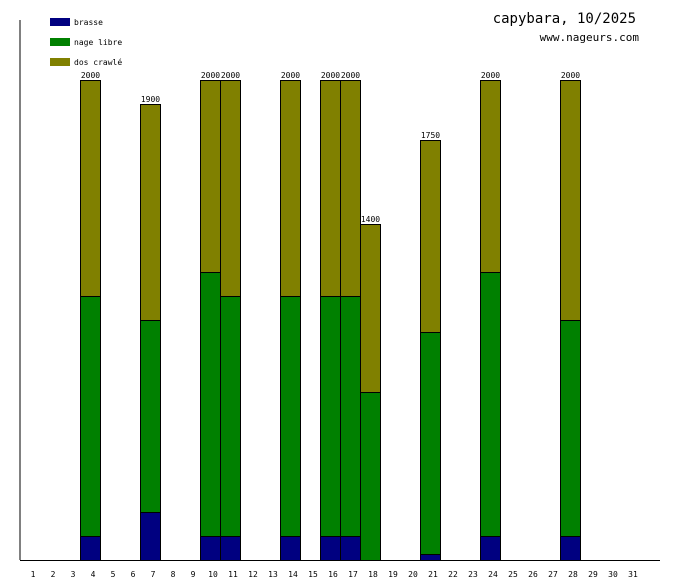 This screenshot has height=580, width=680. Describe the element at coordinates (513, 574) in the screenshot. I see `x-tick-25: 25` at that location.